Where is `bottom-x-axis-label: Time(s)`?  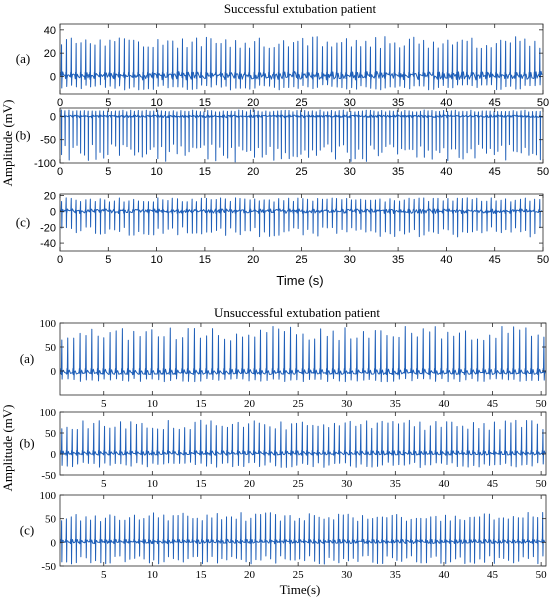
bottom-x-axis-label: Time(s) is located at coordinates (300, 589).